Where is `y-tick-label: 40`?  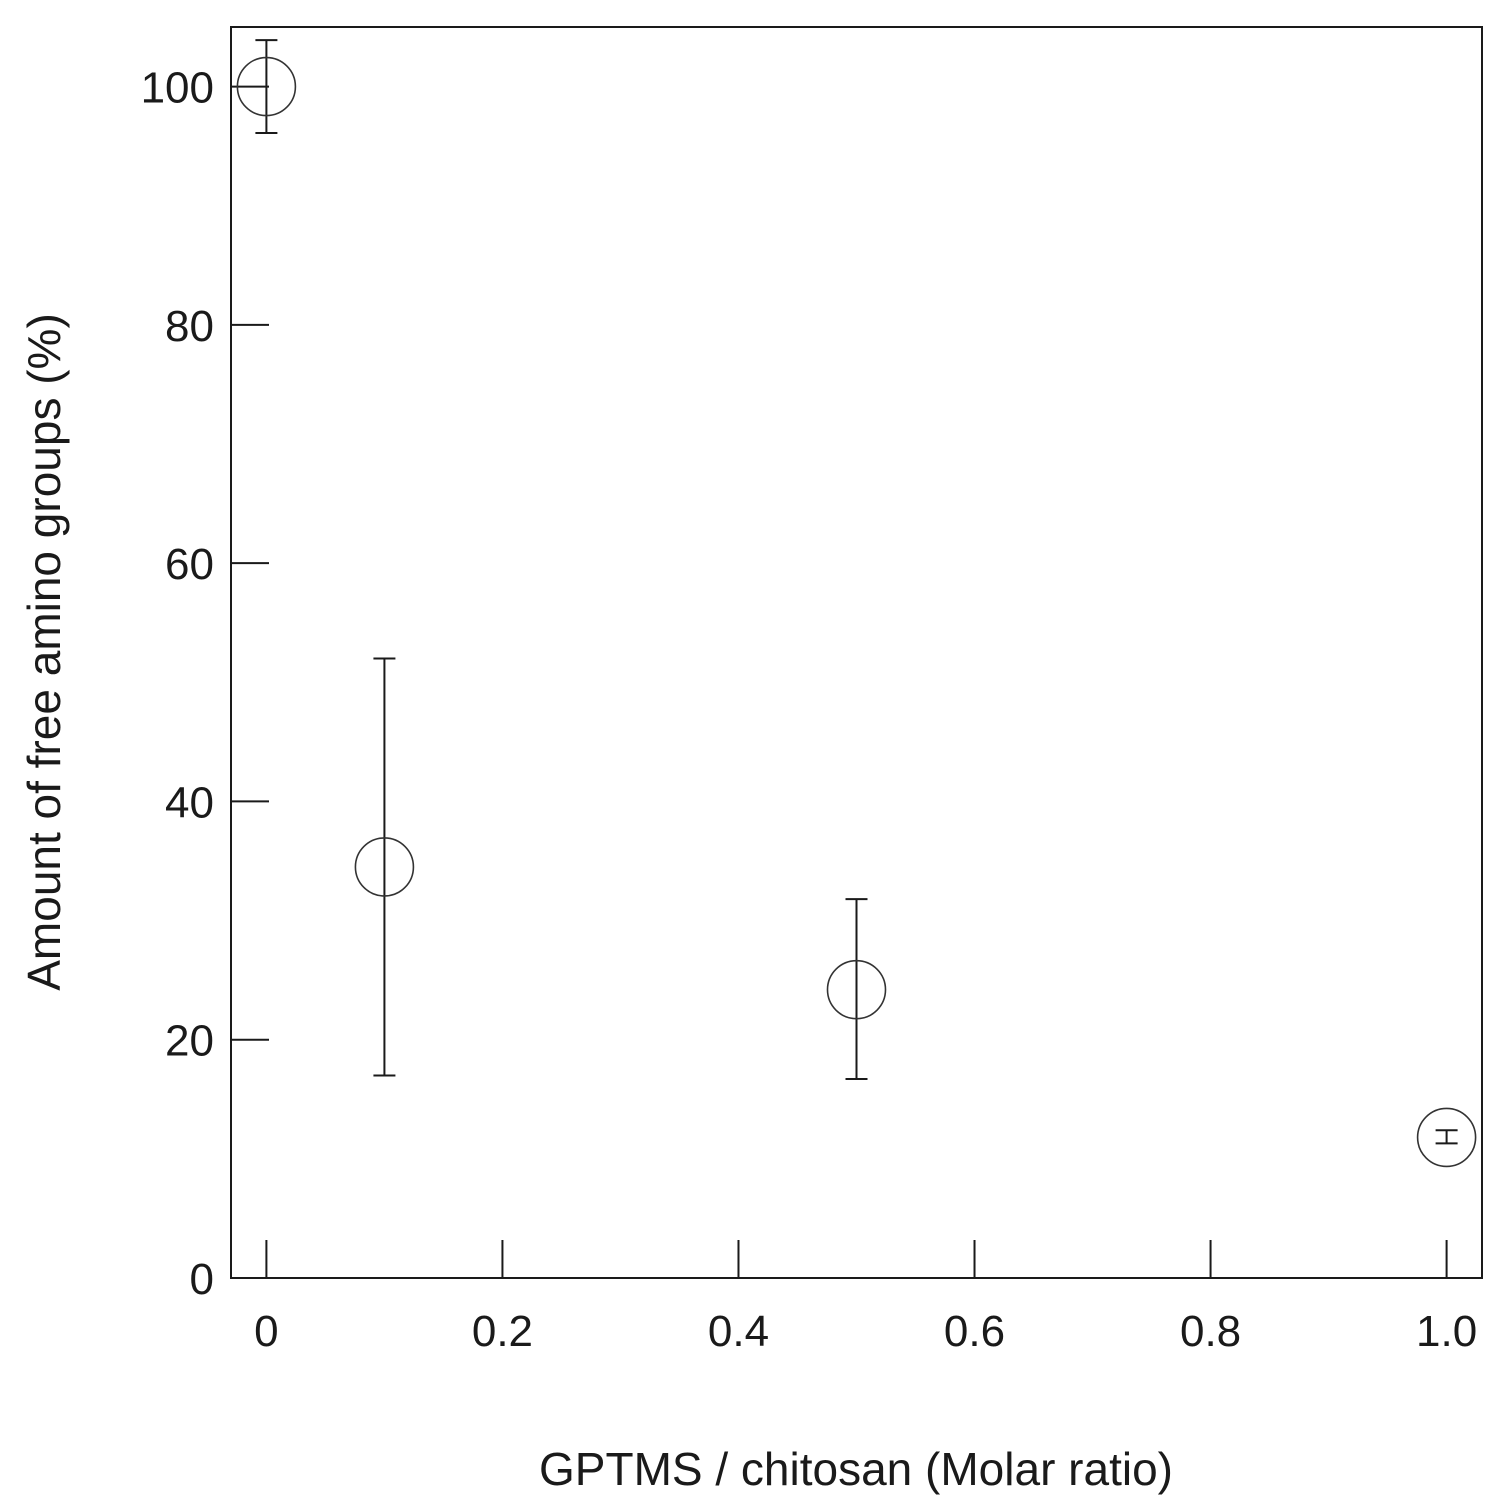
y-tick-label: 40 is located at coordinates (189, 802).